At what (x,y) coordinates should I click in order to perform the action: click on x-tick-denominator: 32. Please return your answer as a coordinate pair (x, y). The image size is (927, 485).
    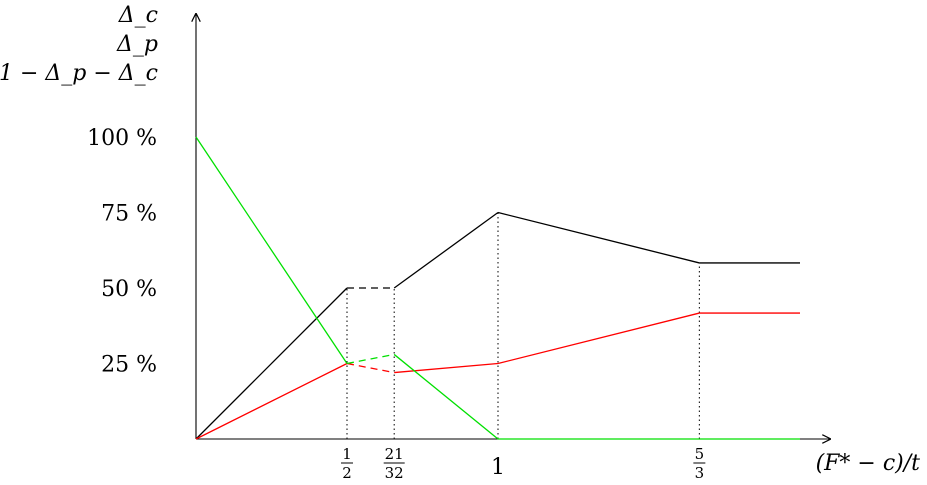
    Looking at the image, I should click on (394, 473).